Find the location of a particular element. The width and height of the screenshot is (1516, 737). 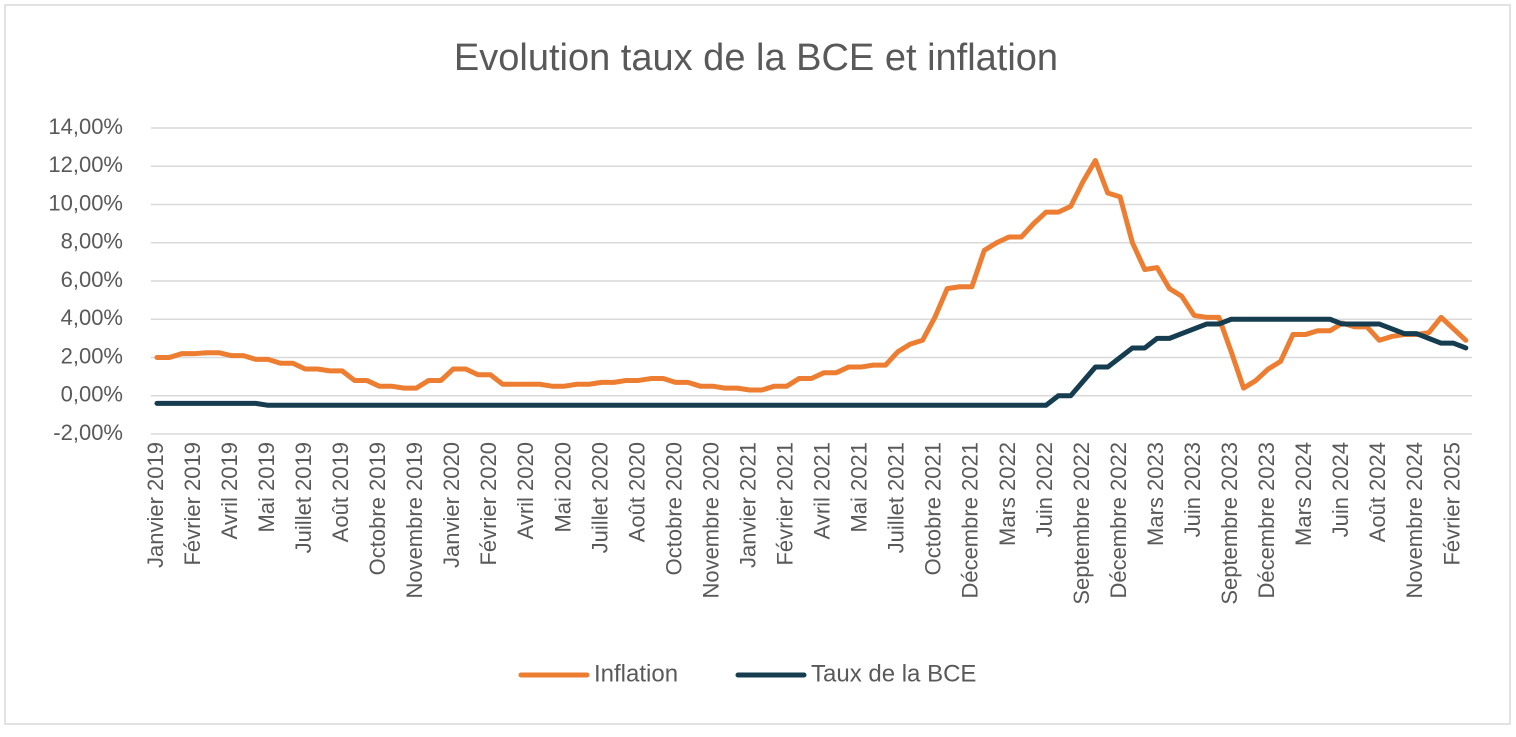

x-tick-label: Mars 2024 is located at coordinates (1303, 494).